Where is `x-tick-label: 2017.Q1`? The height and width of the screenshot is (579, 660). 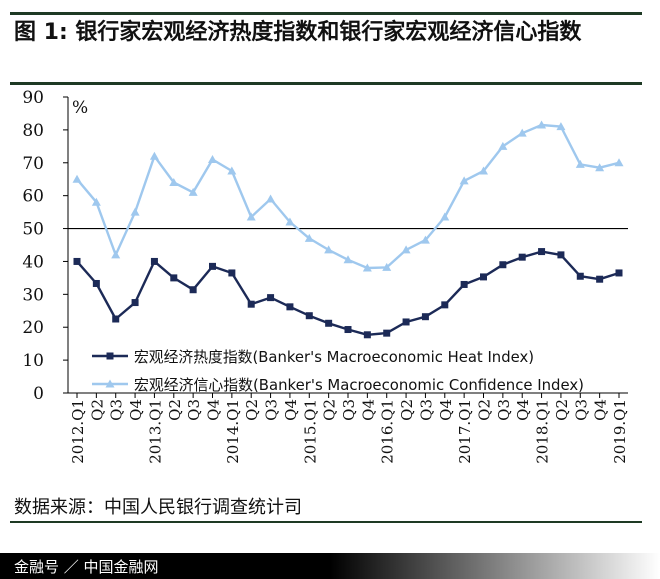
x-tick-label: 2017.Q1 is located at coordinates (465, 431).